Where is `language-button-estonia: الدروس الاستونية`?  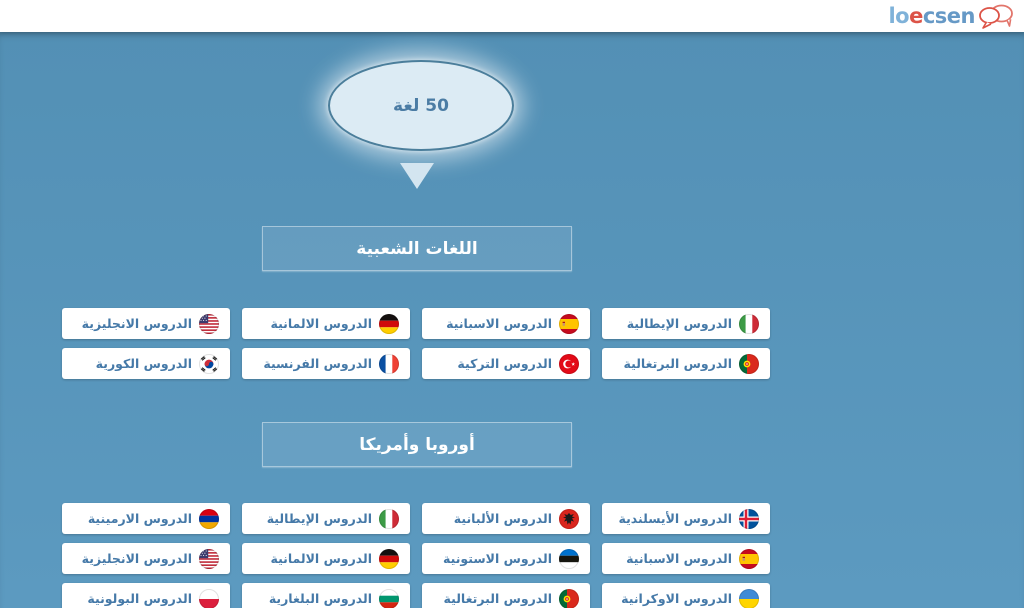 language-button-estonia: الدروس الاستونية is located at coordinates (506, 558).